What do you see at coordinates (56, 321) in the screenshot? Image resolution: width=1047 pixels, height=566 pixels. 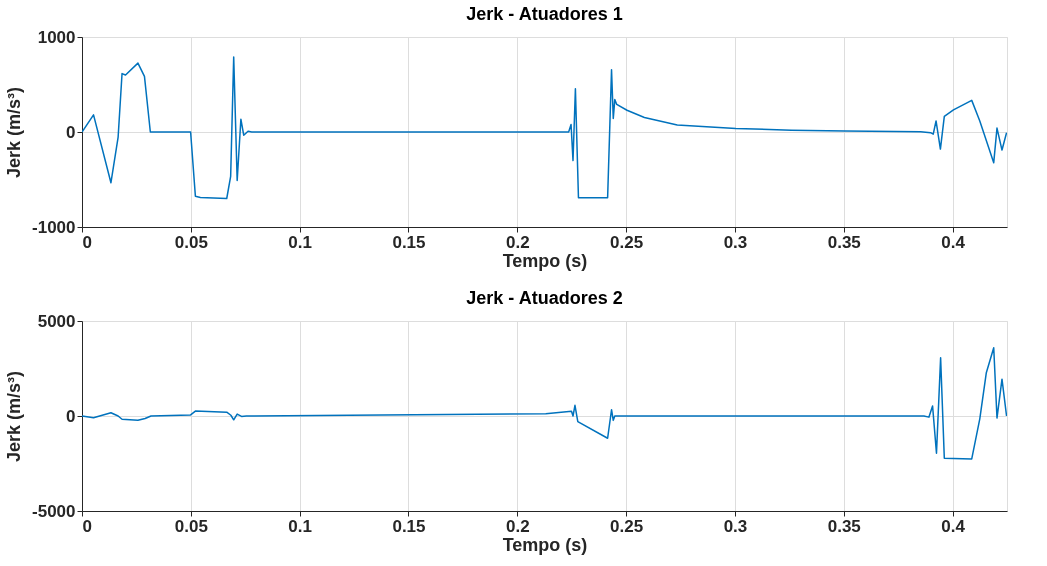 I see `y-tick-label: 5000` at bounding box center [56, 321].